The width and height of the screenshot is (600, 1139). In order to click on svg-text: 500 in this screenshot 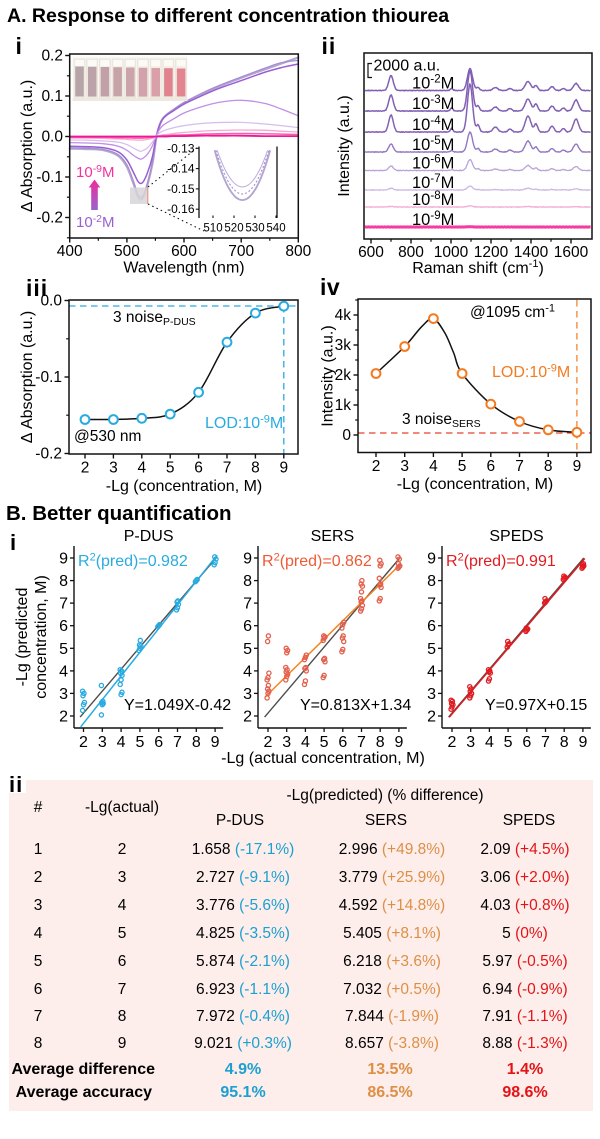, I will do `click(127, 251)`.